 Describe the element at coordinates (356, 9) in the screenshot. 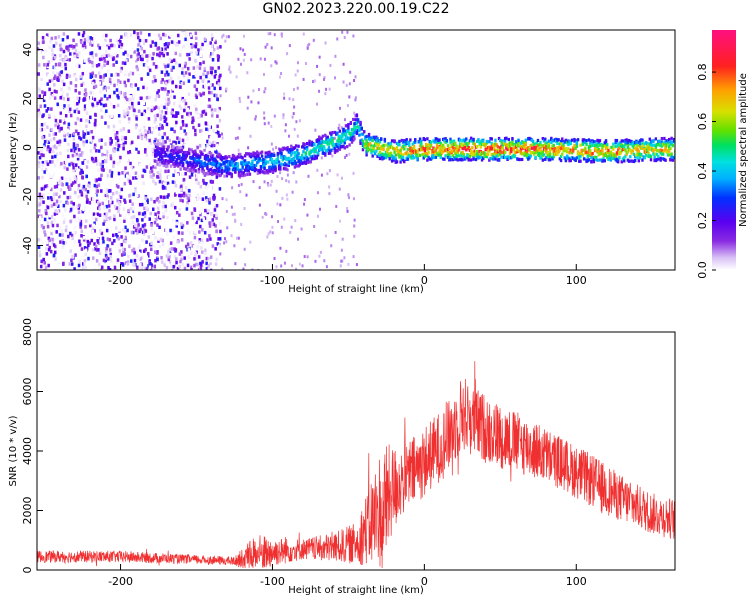

I see `chart-title: GN02.2023.220.00.19.C22` at that location.